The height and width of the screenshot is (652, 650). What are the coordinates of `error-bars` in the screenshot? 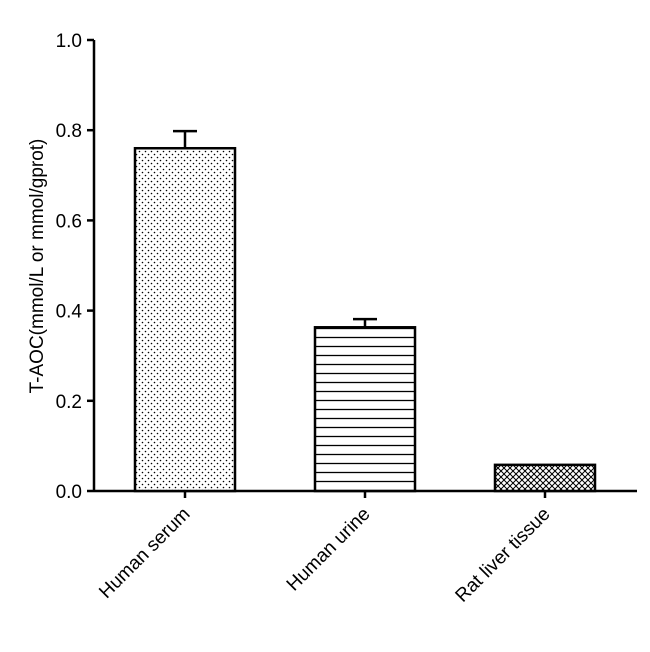 It's located at (275, 228).